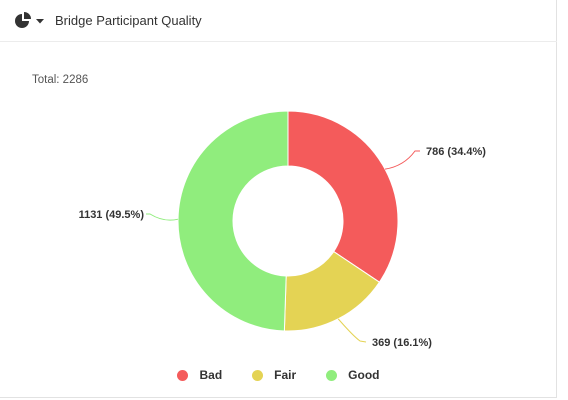 This screenshot has width=568, height=400. I want to click on legend-item-fair: Fair, so click(274, 375).